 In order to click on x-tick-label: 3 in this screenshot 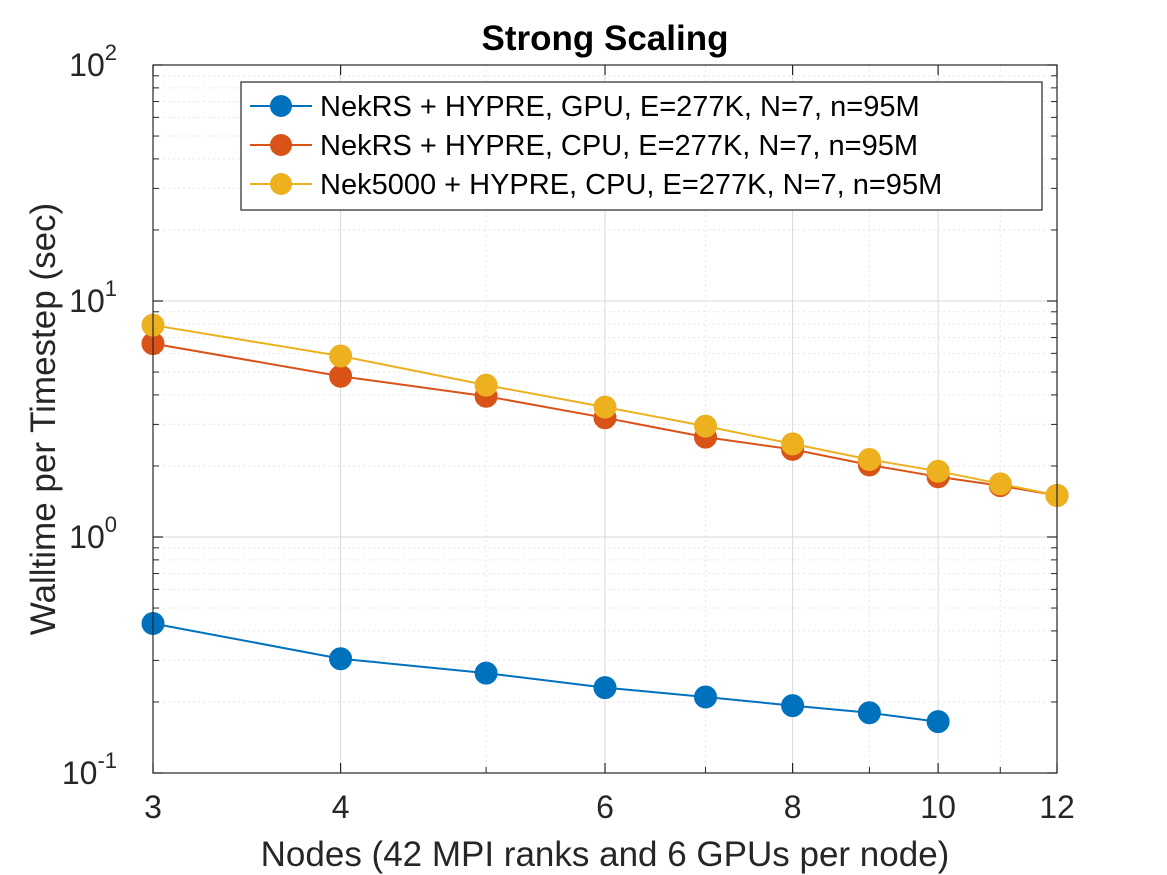, I will do `click(153, 807)`.